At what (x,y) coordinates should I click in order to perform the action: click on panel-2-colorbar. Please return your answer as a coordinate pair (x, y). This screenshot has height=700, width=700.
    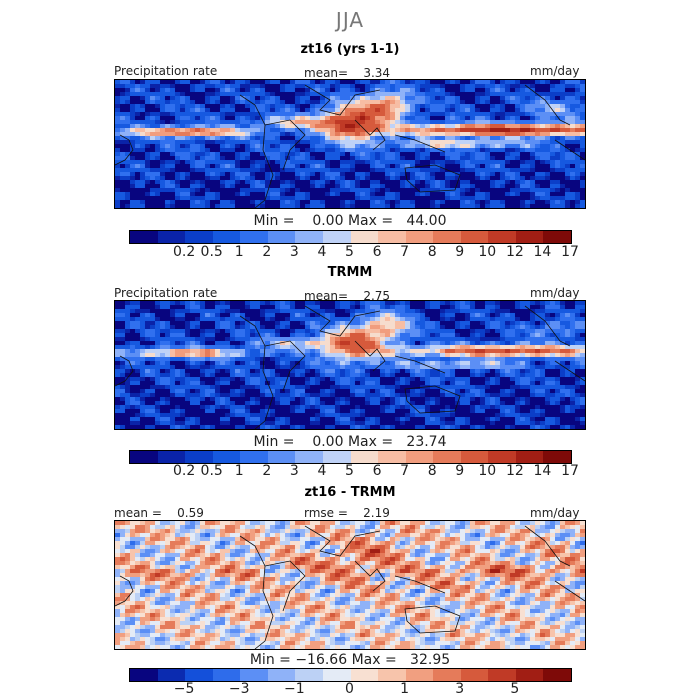
    Looking at the image, I should click on (350, 457).